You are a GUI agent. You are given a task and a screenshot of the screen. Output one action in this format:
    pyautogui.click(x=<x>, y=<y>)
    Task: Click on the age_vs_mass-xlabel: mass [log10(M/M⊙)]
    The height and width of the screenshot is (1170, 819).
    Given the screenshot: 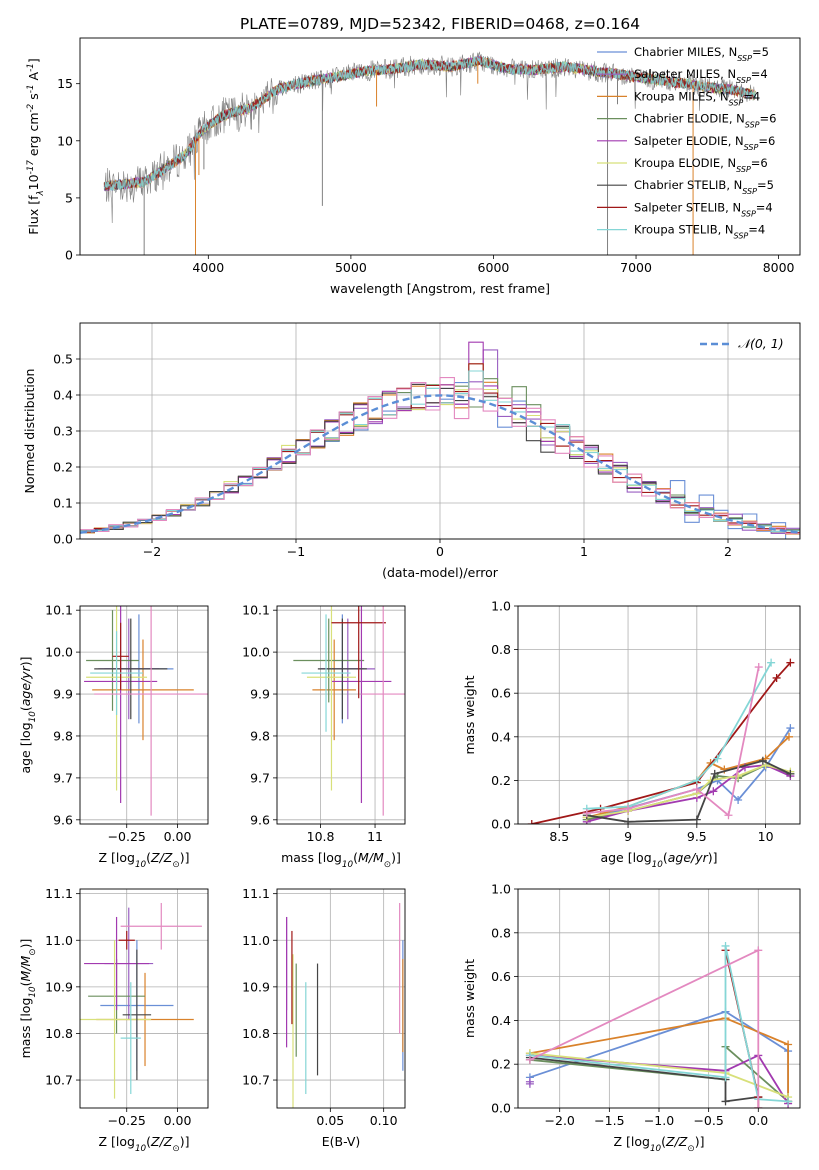 What is the action you would take?
    pyautogui.click(x=341, y=860)
    